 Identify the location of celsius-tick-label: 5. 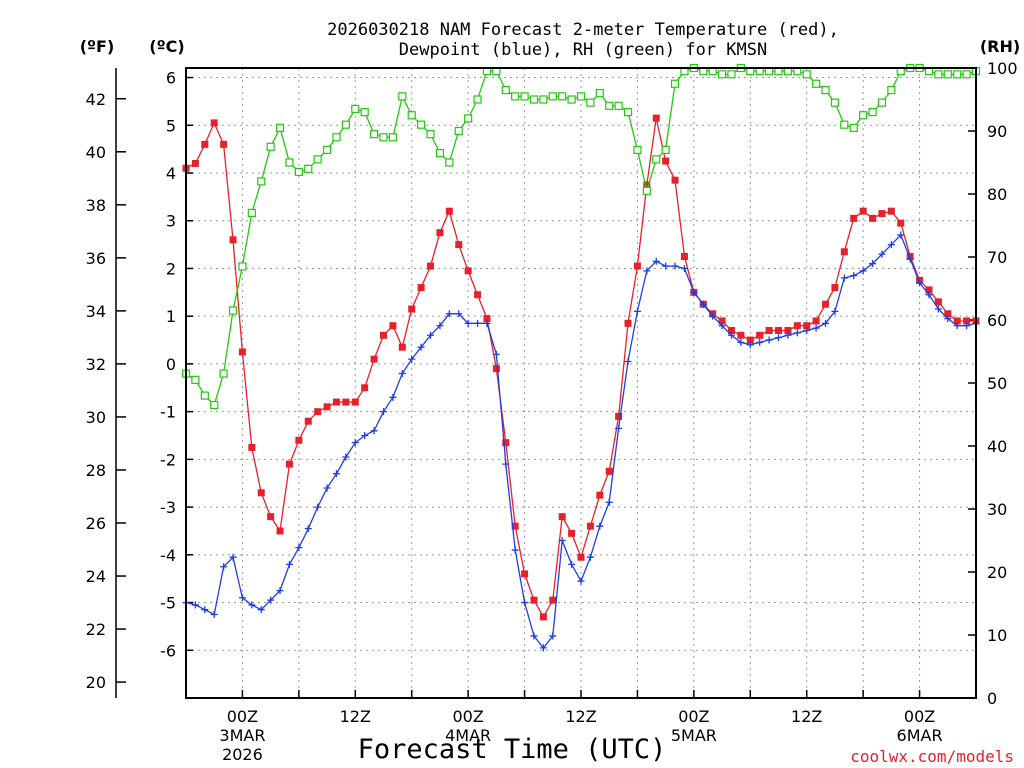
(171, 125).